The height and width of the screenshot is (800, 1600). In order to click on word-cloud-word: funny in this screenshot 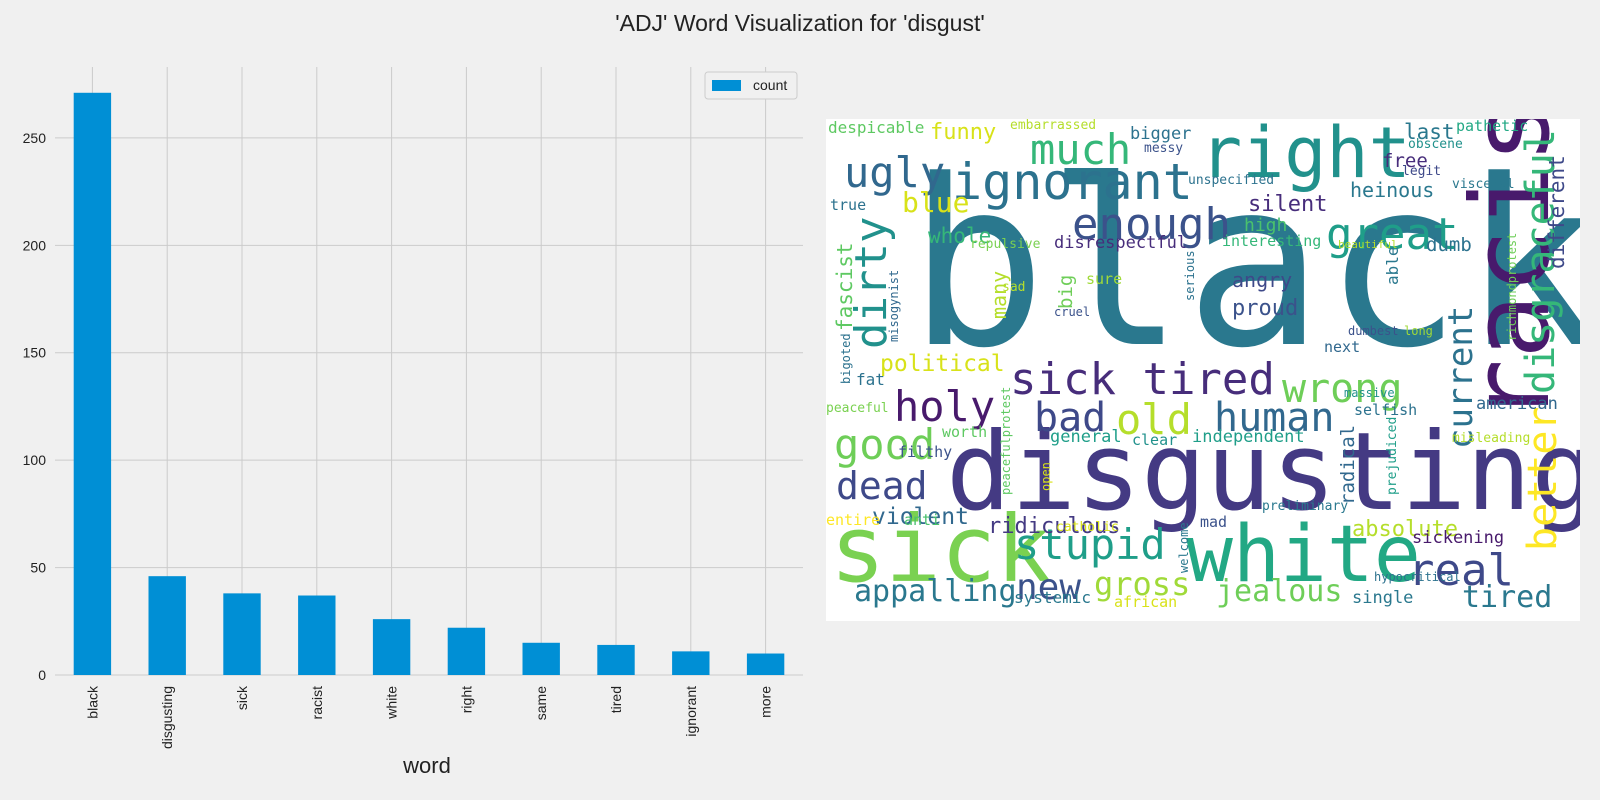, I will do `click(963, 132)`.